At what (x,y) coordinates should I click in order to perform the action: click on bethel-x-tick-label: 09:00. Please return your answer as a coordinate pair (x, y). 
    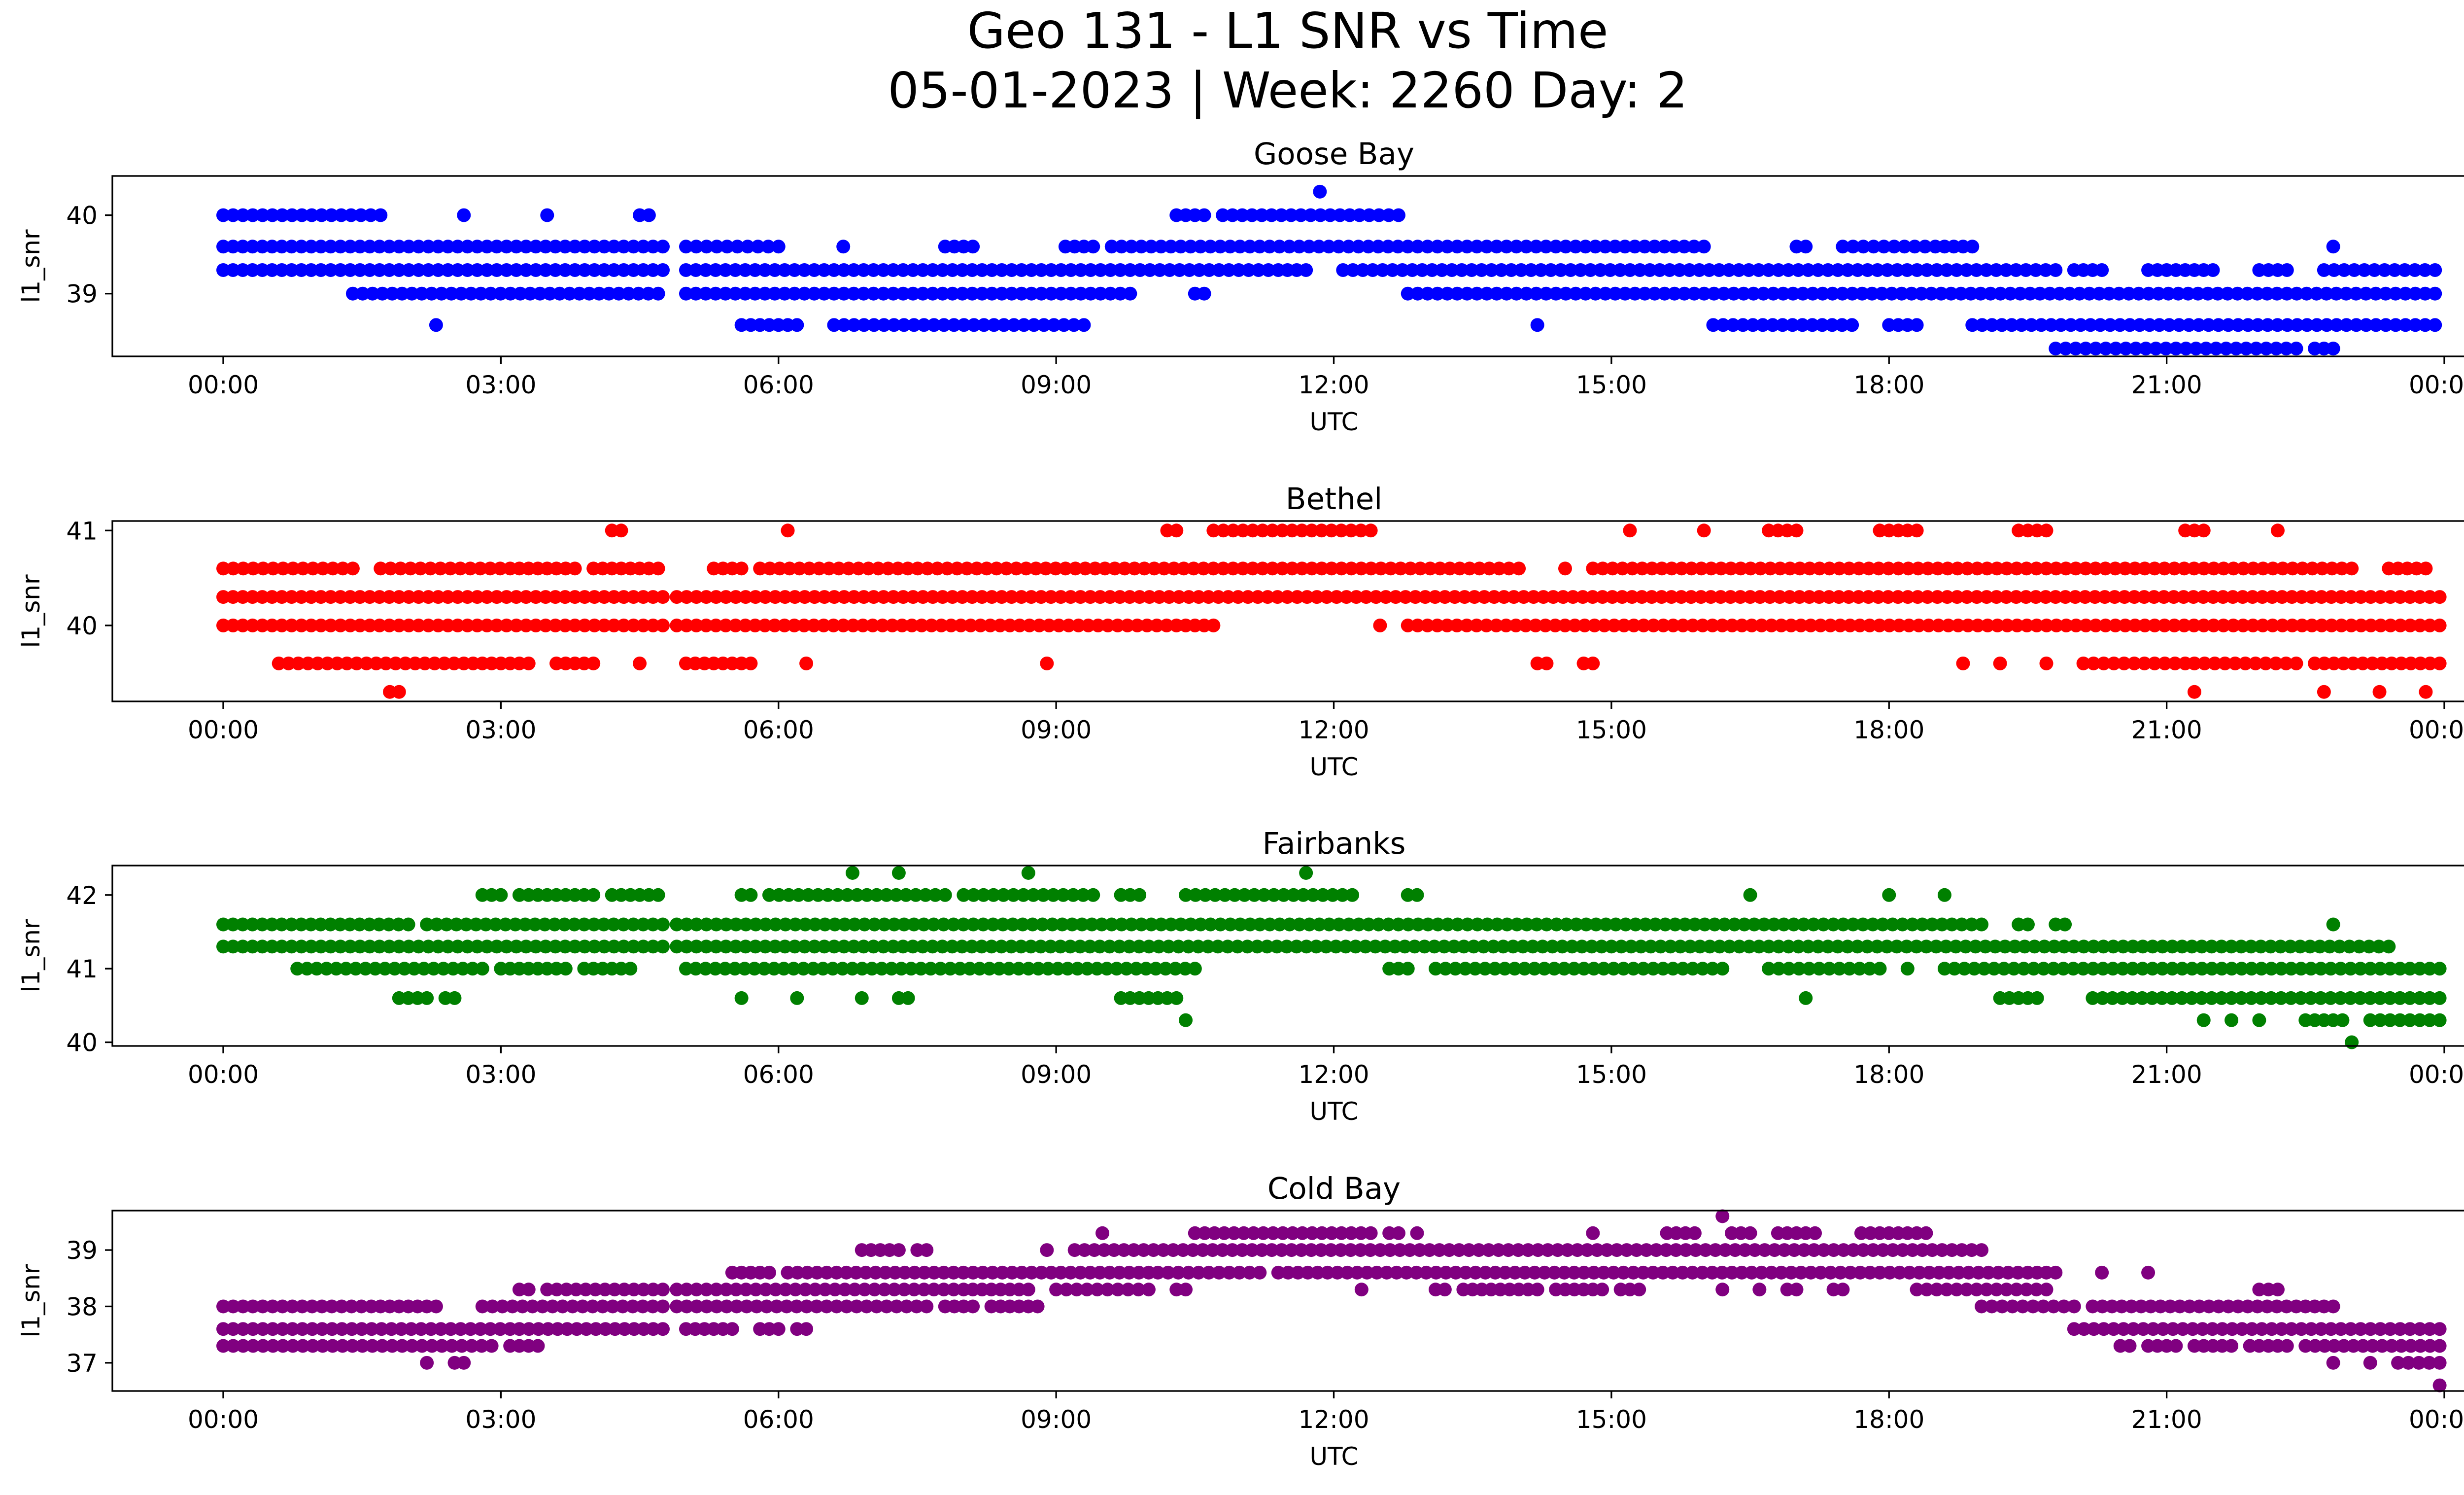
    Looking at the image, I should click on (1056, 730).